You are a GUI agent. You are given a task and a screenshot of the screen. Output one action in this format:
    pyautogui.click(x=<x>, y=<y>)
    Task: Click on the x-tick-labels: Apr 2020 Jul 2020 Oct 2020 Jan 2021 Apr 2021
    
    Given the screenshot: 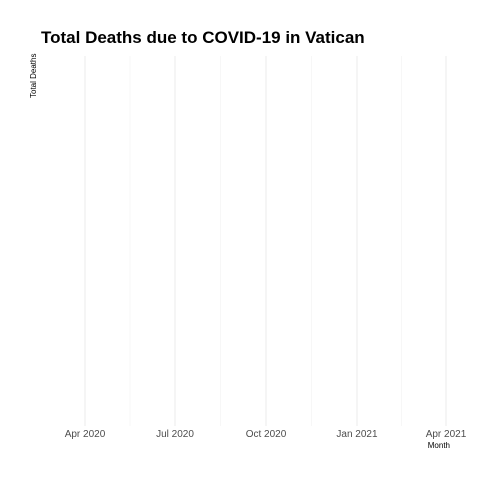 What is the action you would take?
    pyautogui.click(x=266, y=434)
    